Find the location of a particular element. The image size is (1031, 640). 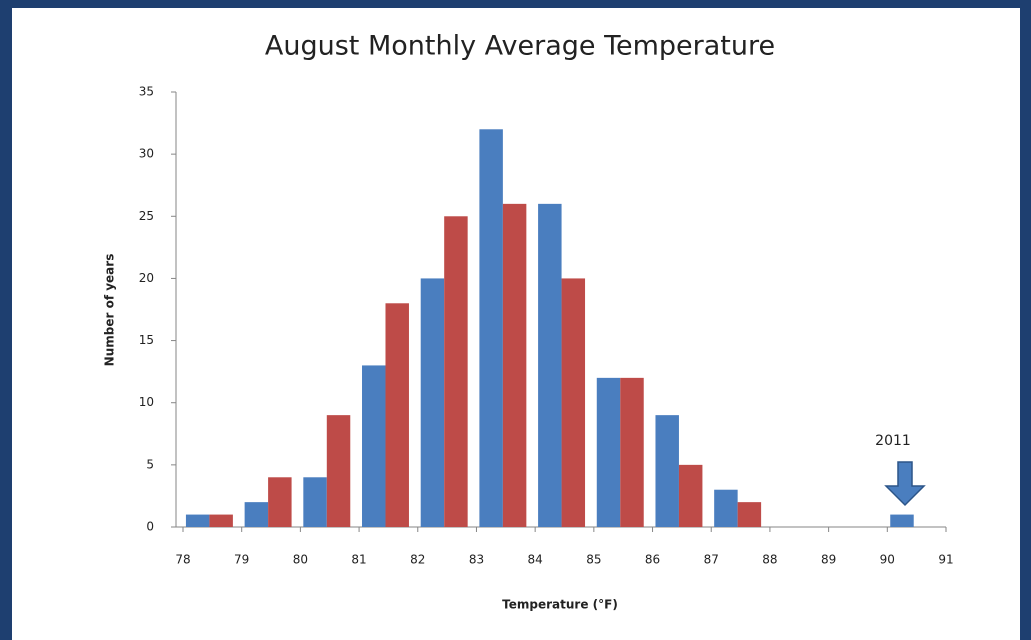

x-tick-label: 81 is located at coordinates (358, 560).